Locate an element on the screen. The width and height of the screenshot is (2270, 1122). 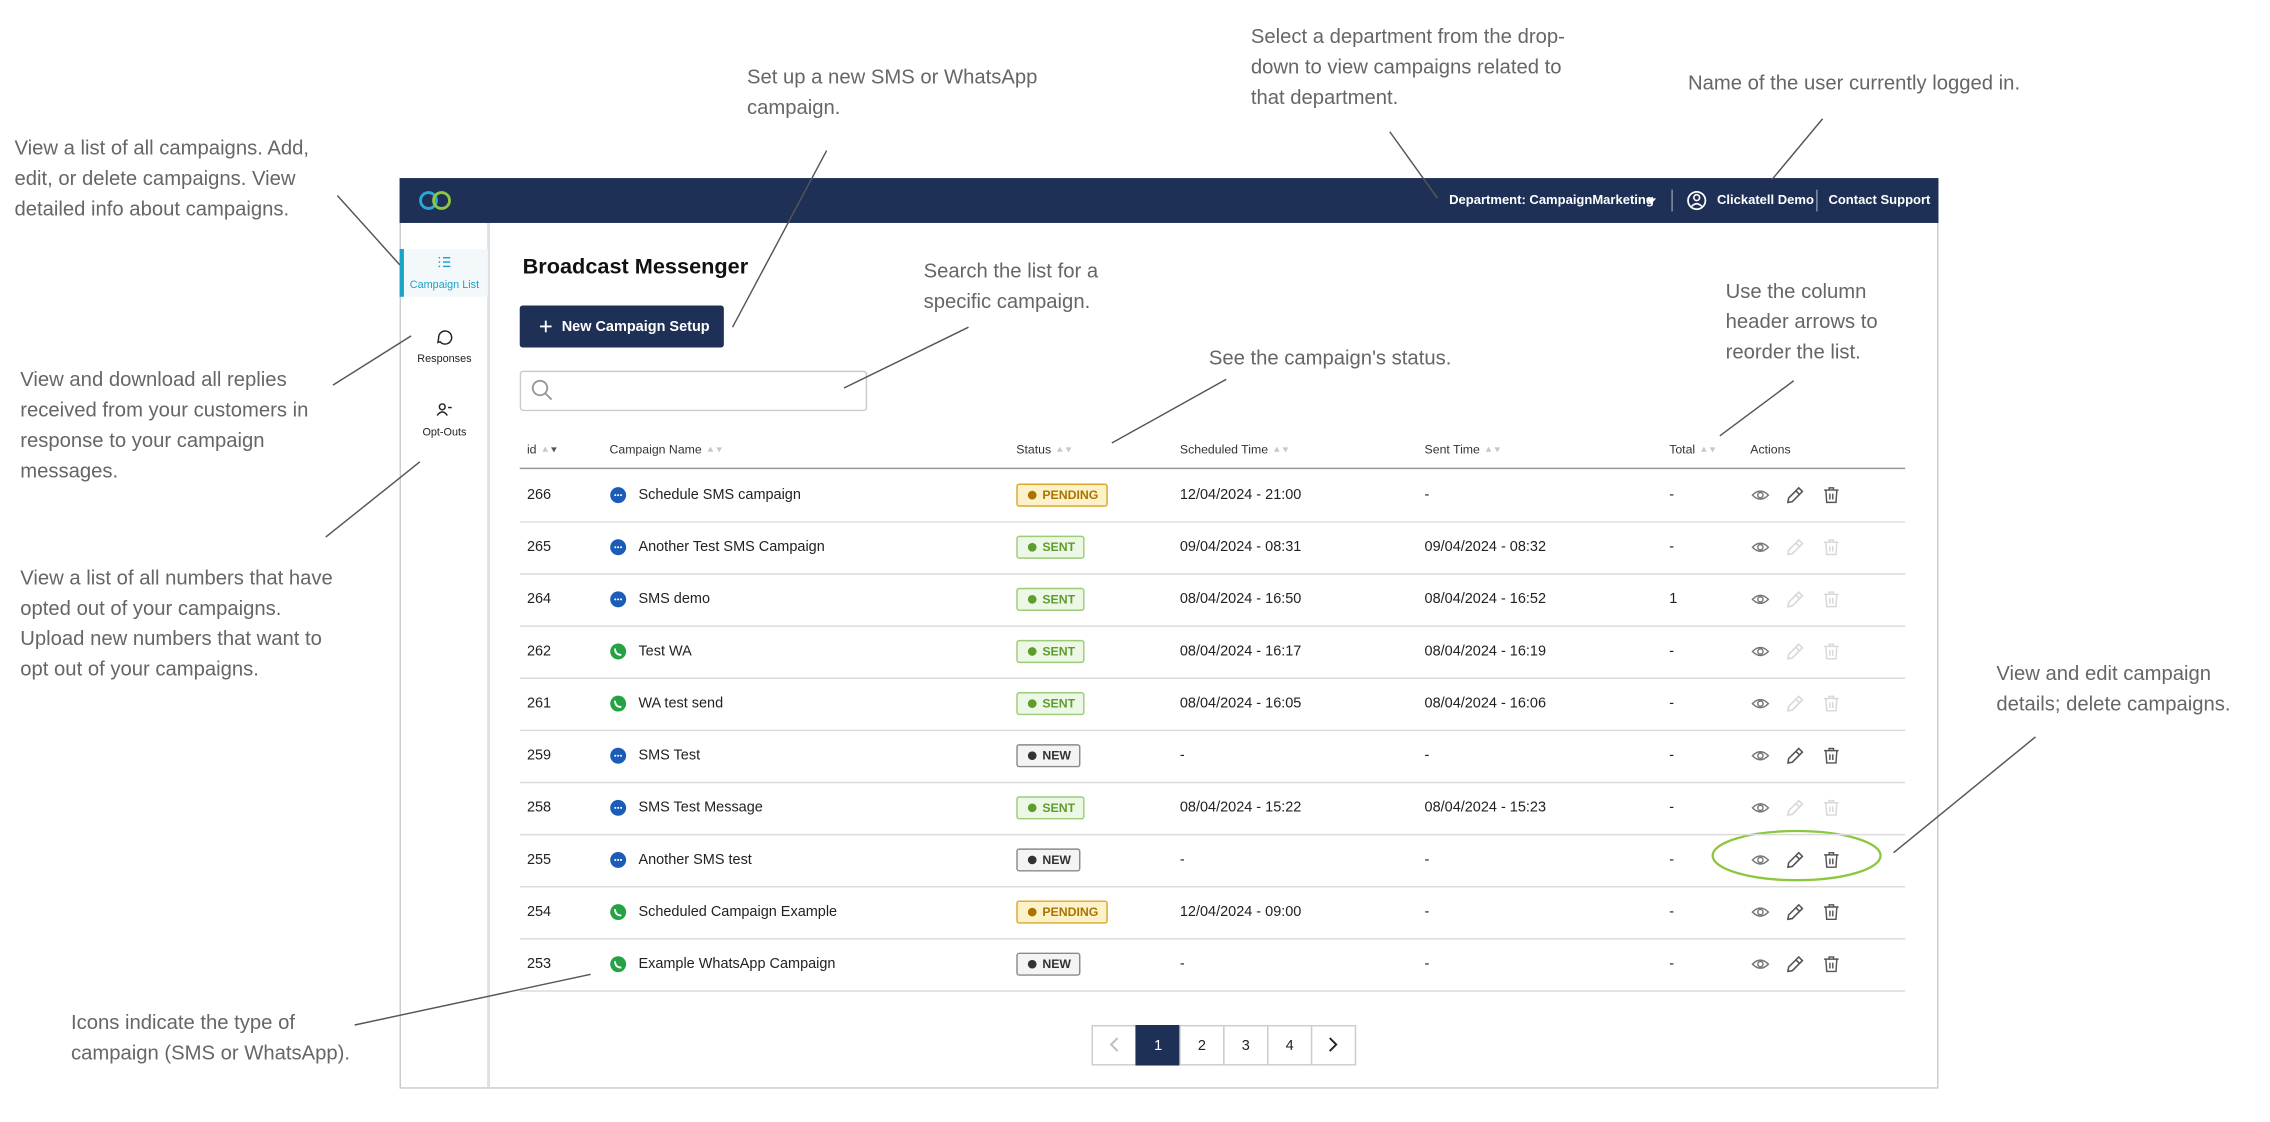
page-button: 3 is located at coordinates (1246, 1045).